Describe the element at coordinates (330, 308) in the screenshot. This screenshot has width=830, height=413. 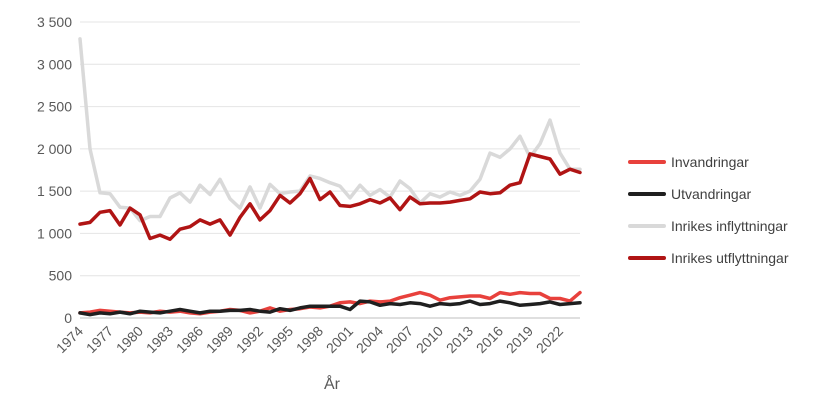
I see `series-line-utvandringar` at that location.